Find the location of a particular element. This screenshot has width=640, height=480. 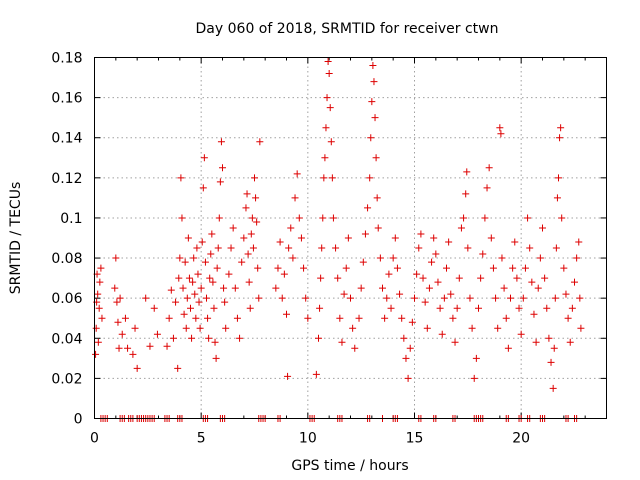

x-tick-label: 5 is located at coordinates (201, 439).